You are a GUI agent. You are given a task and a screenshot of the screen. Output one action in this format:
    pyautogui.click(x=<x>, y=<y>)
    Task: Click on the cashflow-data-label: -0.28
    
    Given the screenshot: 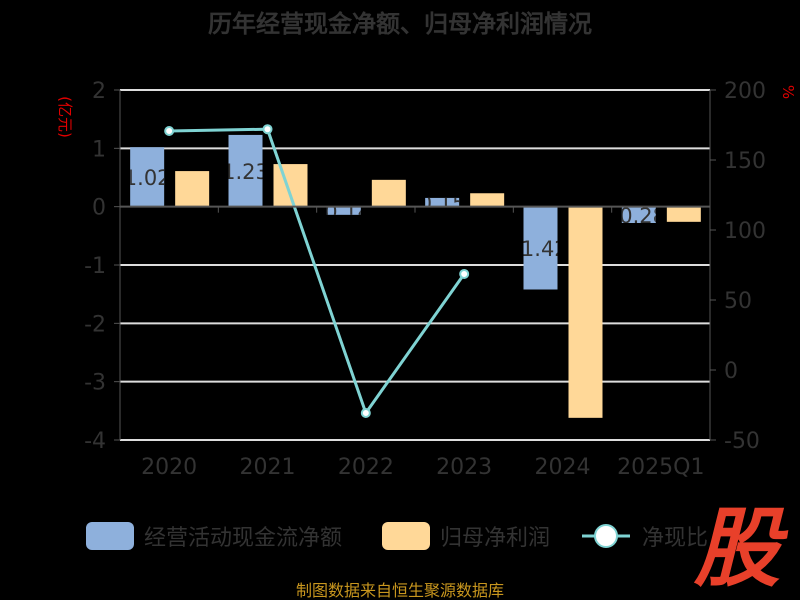 What is the action you would take?
    pyautogui.click(x=639, y=216)
    